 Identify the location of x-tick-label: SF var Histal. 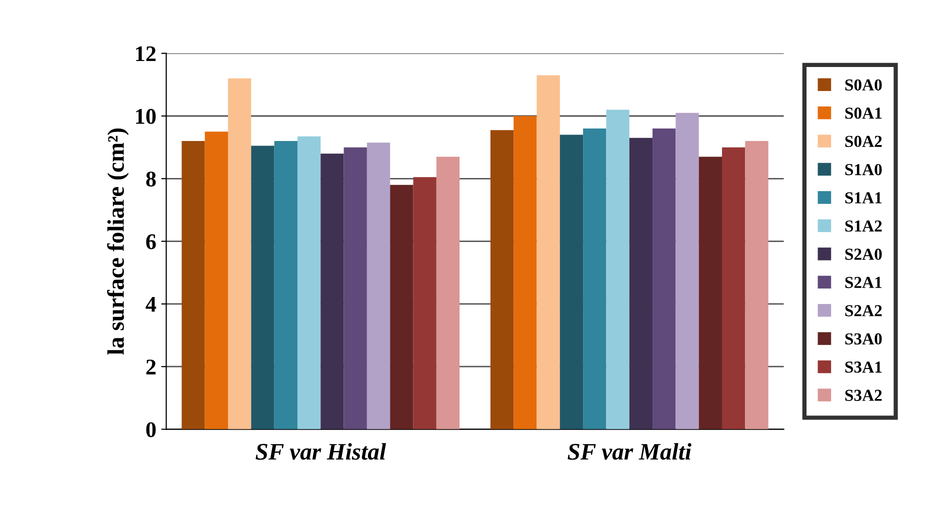
(321, 451).